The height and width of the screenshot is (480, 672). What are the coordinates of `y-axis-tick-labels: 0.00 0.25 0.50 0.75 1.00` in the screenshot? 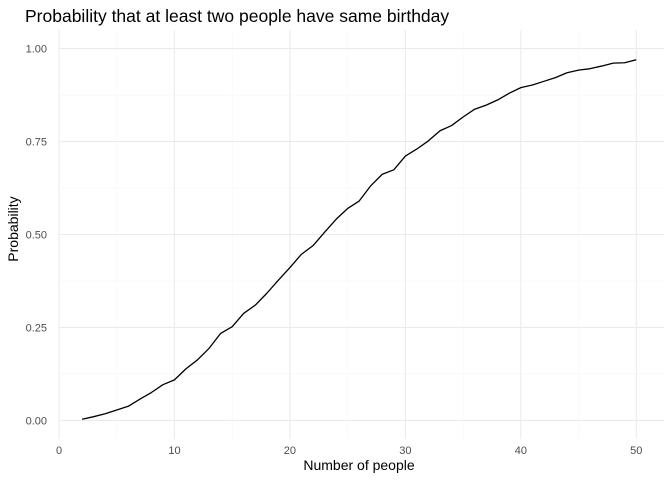 It's located at (36, 236).